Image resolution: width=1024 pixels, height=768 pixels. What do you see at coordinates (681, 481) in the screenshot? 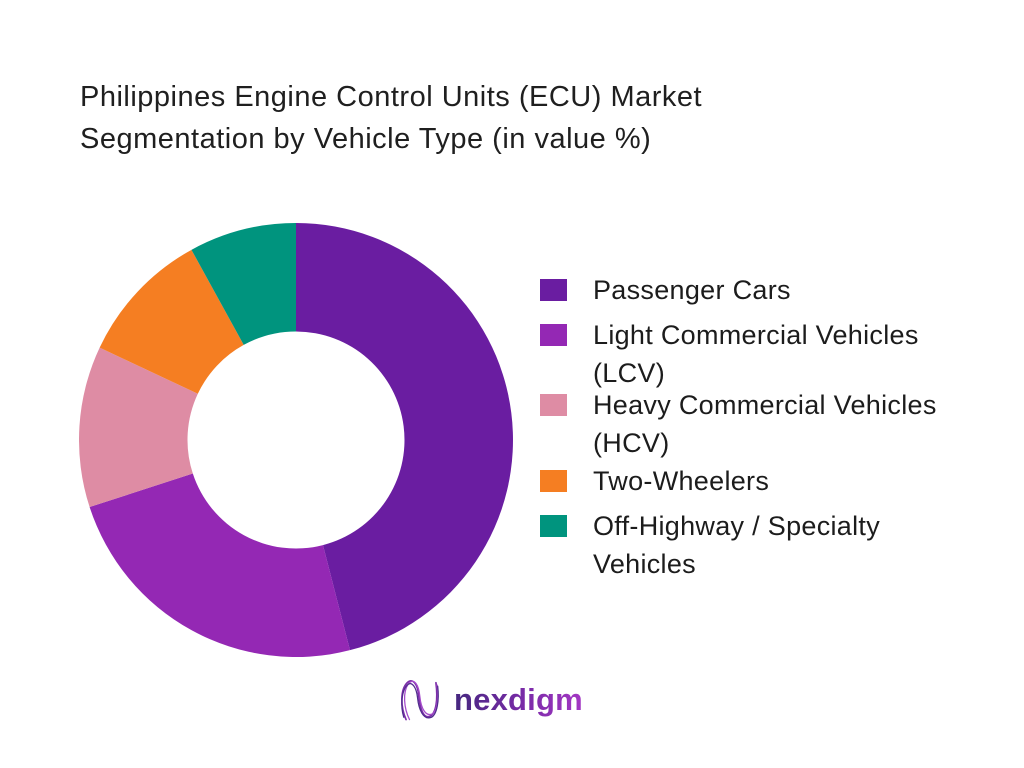
I see `legend-label: Two-Wheelers` at bounding box center [681, 481].